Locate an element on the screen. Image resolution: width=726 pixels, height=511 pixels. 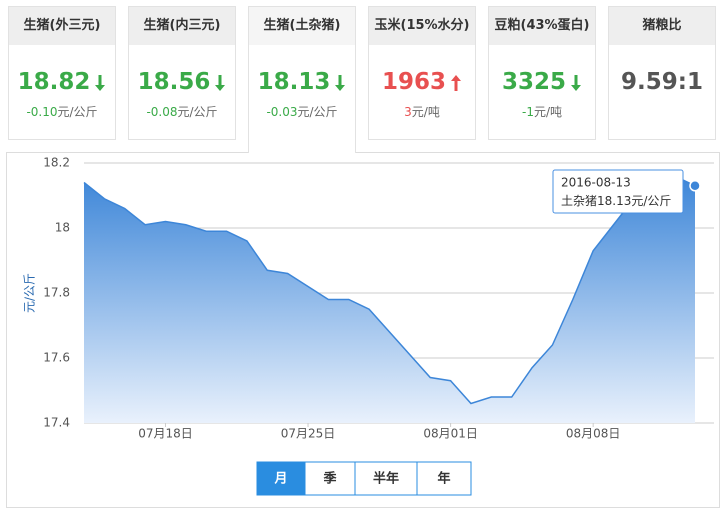
tooltip-number: 18.13 is located at coordinates (614, 201).